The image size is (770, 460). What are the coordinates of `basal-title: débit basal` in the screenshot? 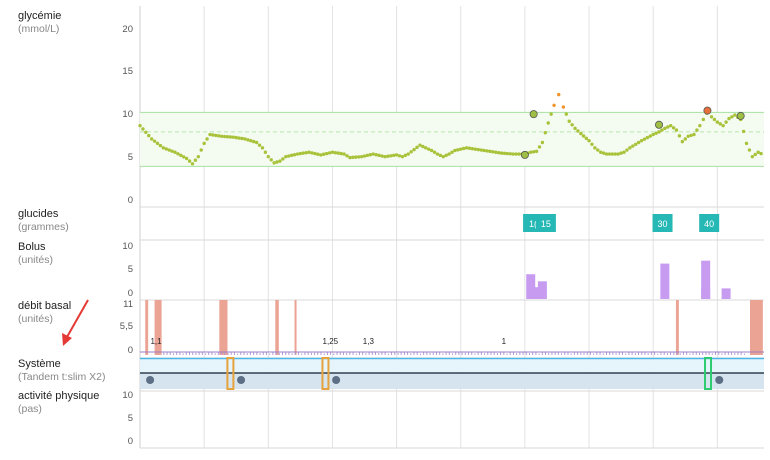 It's located at (45, 306).